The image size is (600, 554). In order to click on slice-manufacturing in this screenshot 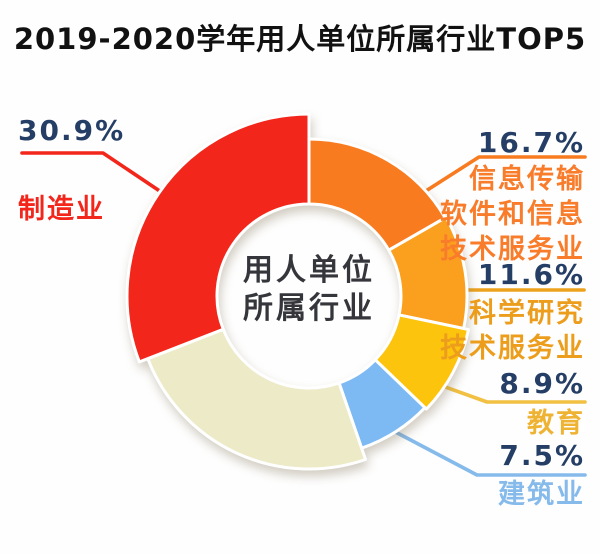, I will do `click(218, 238)`.